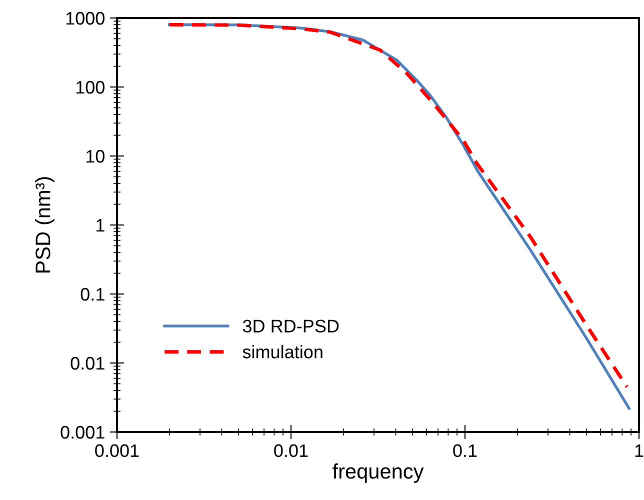 The height and width of the screenshot is (500, 644). I want to click on y-tick-label: 0.001, so click(82, 432).